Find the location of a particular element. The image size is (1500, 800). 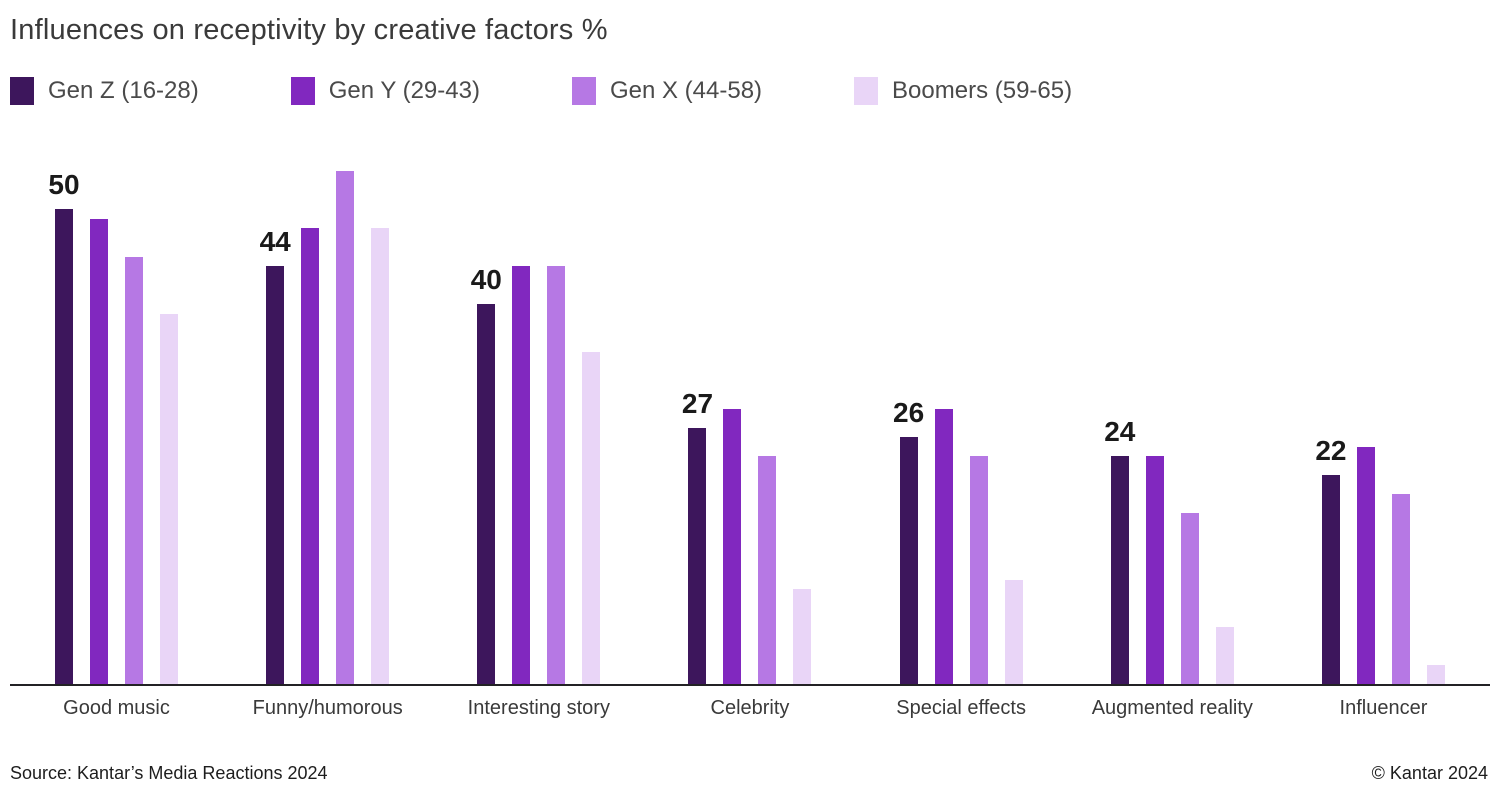

legend-item: Gen Z (16-28) is located at coordinates (104, 91).